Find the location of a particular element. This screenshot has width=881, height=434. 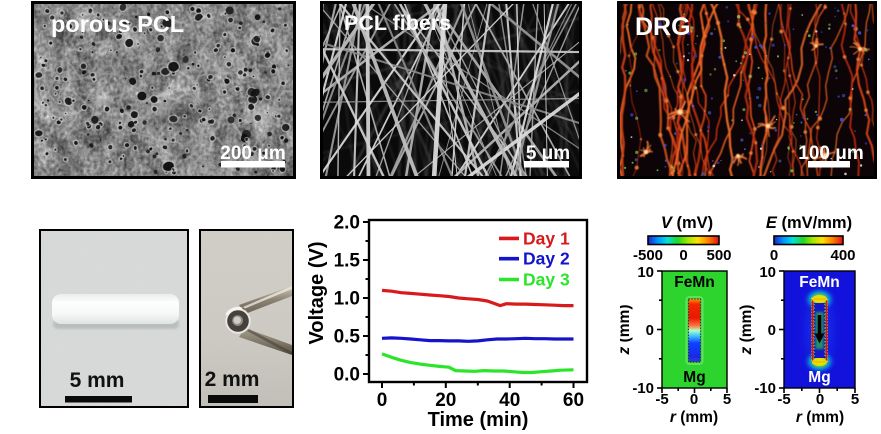

svg-text: V (mV) is located at coordinates (687, 223).